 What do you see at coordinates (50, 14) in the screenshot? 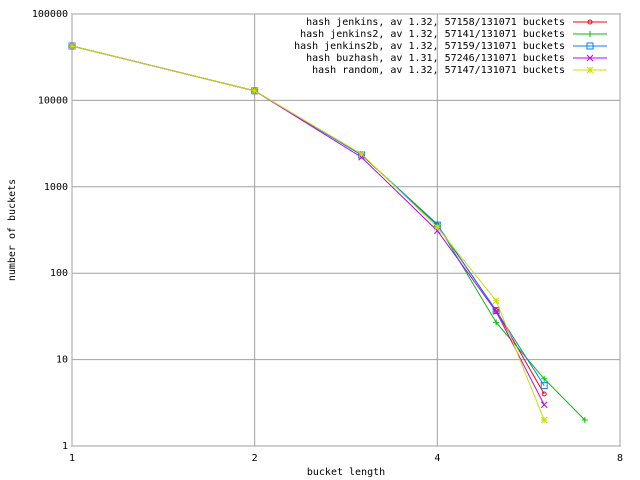
I see `y-tick-label: 100000` at bounding box center [50, 14].